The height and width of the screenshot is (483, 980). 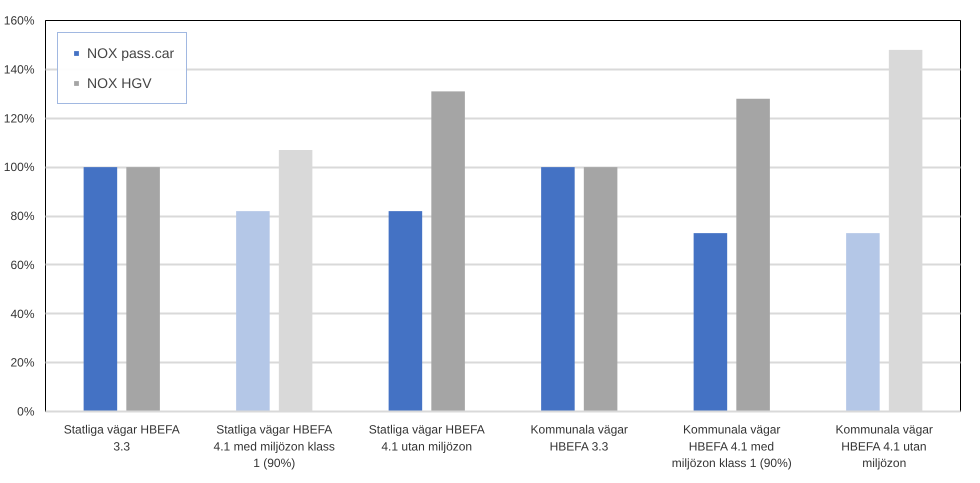 What do you see at coordinates (22, 216) in the screenshot?
I see `y-tick-label: 80%` at bounding box center [22, 216].